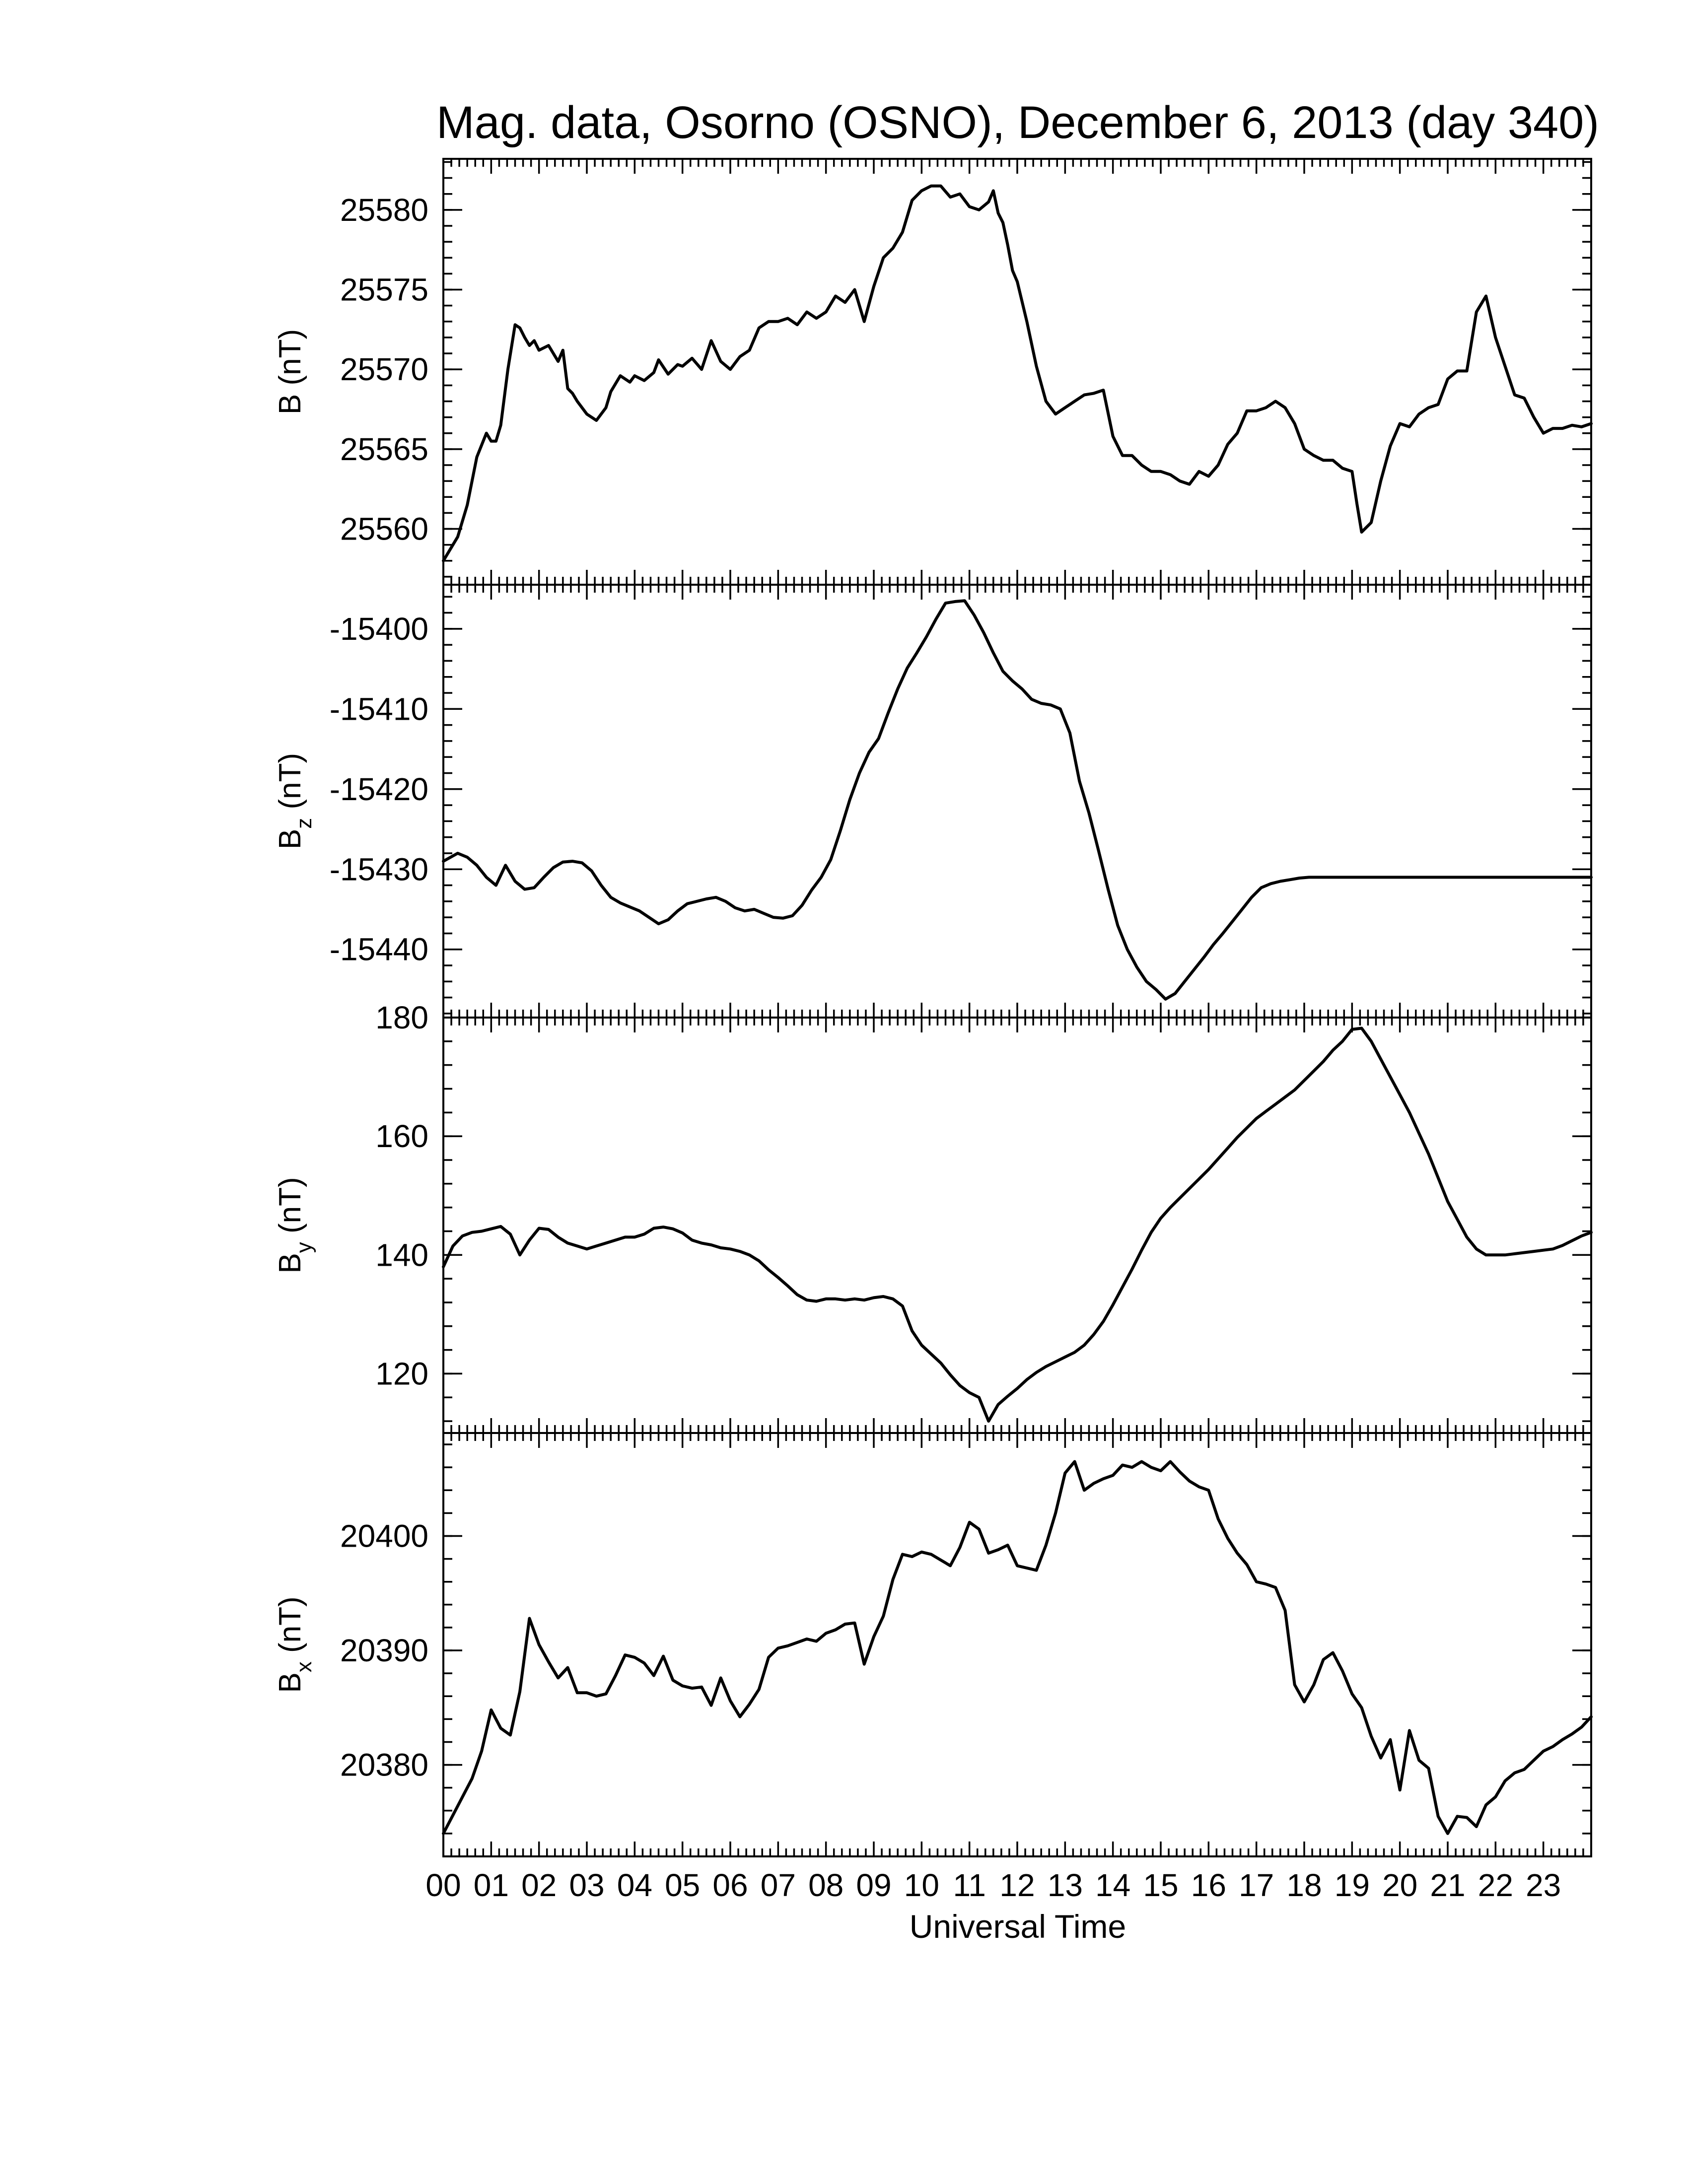 The height and width of the screenshot is (2184, 1688). What do you see at coordinates (491, 1885) in the screenshot?
I see `x-tick-label: 01` at bounding box center [491, 1885].